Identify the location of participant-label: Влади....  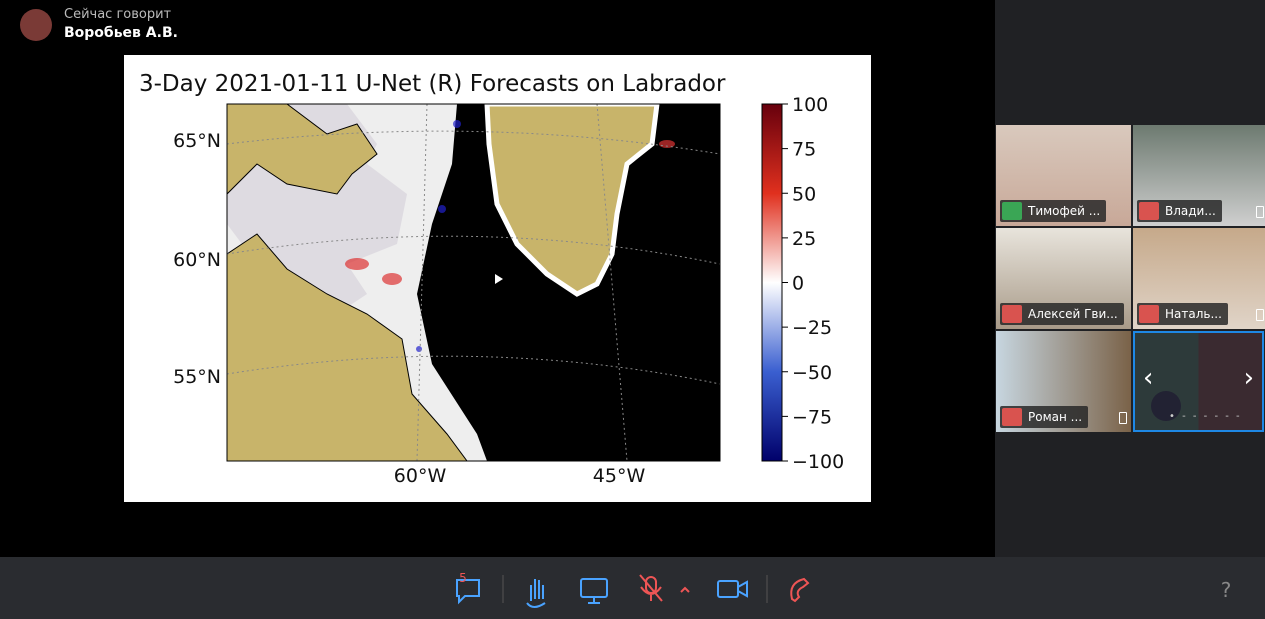
(1179, 211).